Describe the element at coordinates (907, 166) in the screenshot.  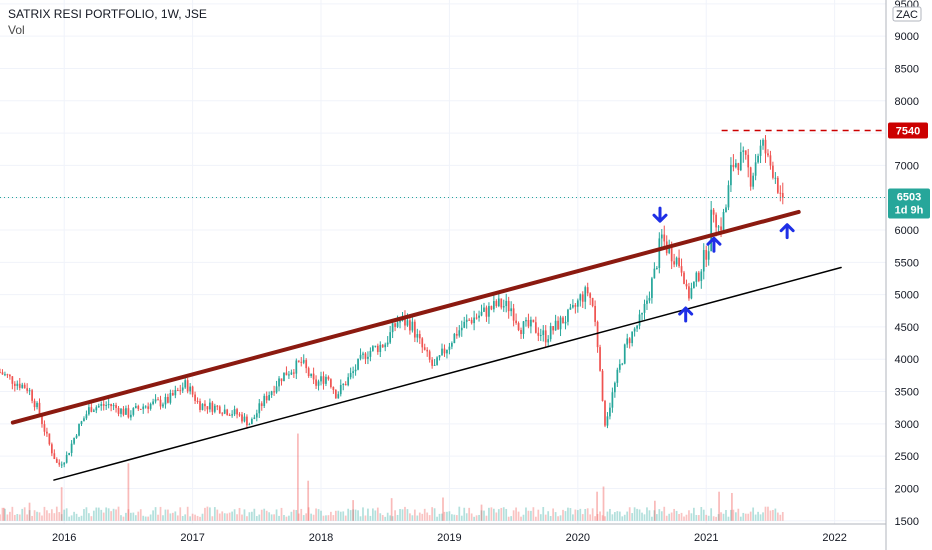
I see `y-tick-label: 7000` at that location.